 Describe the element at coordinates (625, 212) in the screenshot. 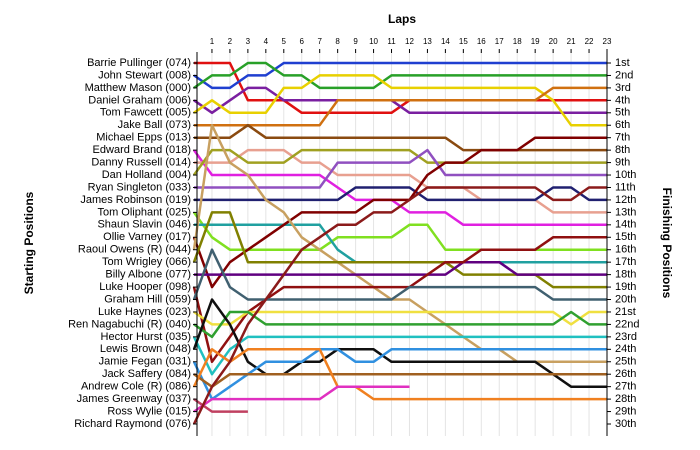

I see `y2-tick-label: 13th` at that location.